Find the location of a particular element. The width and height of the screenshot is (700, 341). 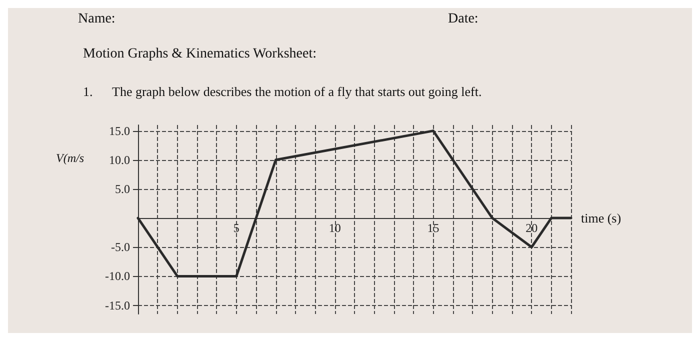

text: Date: is located at coordinates (463, 19).